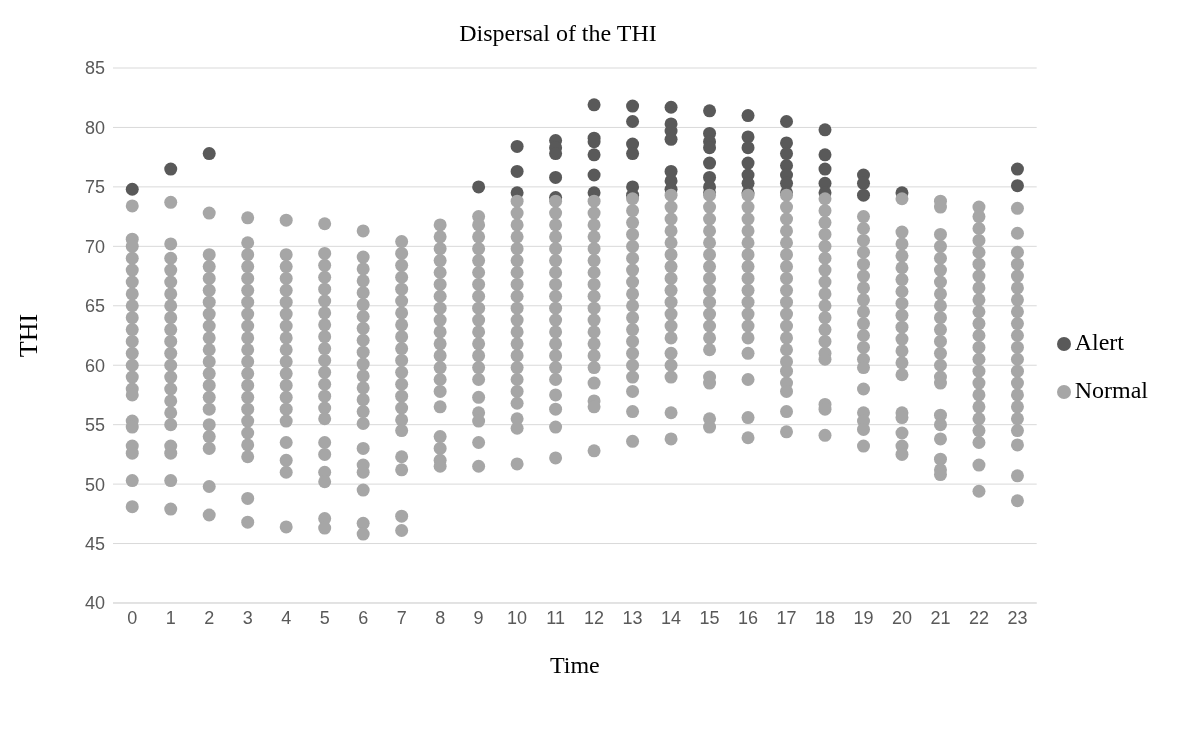 The width and height of the screenshot is (1183, 733). Describe the element at coordinates (671, 617) in the screenshot. I see `x-tick-label: 14` at that location.